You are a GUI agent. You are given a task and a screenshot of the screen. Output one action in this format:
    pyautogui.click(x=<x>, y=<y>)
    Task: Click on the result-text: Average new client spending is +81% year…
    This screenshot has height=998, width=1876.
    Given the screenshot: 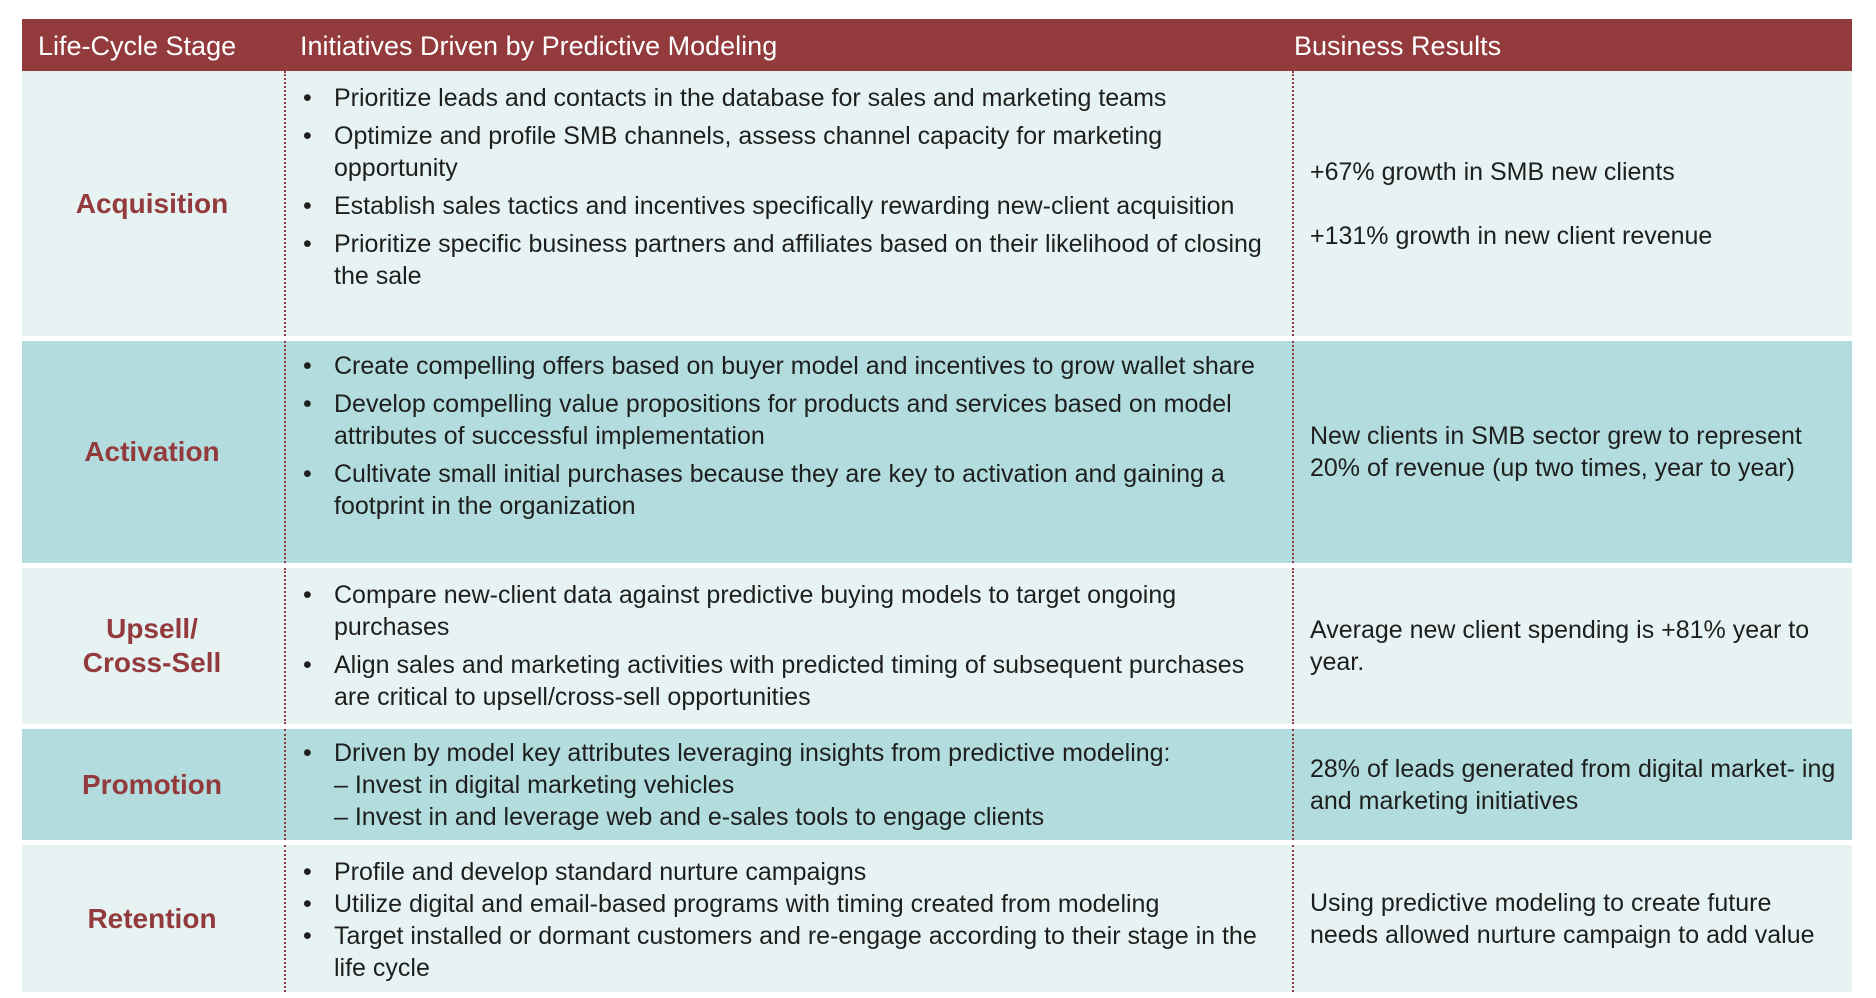 What is the action you would take?
    pyautogui.click(x=1560, y=646)
    